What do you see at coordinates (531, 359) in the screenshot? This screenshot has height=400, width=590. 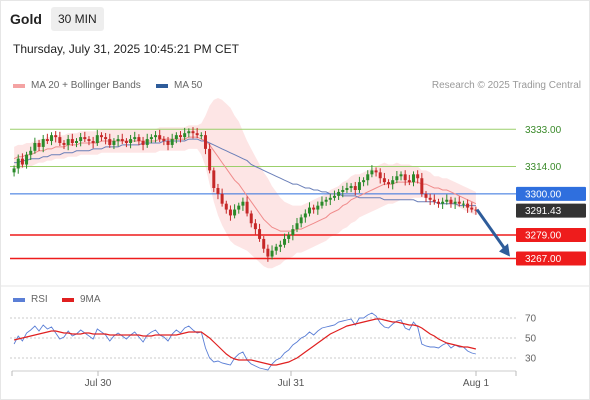 I see `rsi-tick-label: 30` at bounding box center [531, 359].